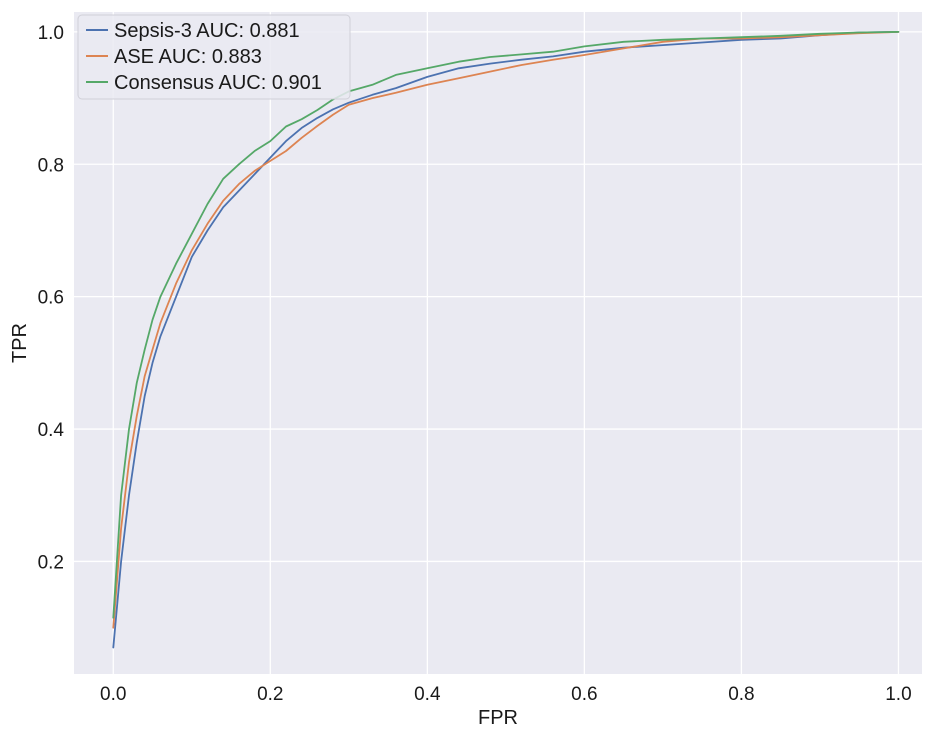  Describe the element at coordinates (51, 562) in the screenshot. I see `y-tick-label: 0.2` at that location.